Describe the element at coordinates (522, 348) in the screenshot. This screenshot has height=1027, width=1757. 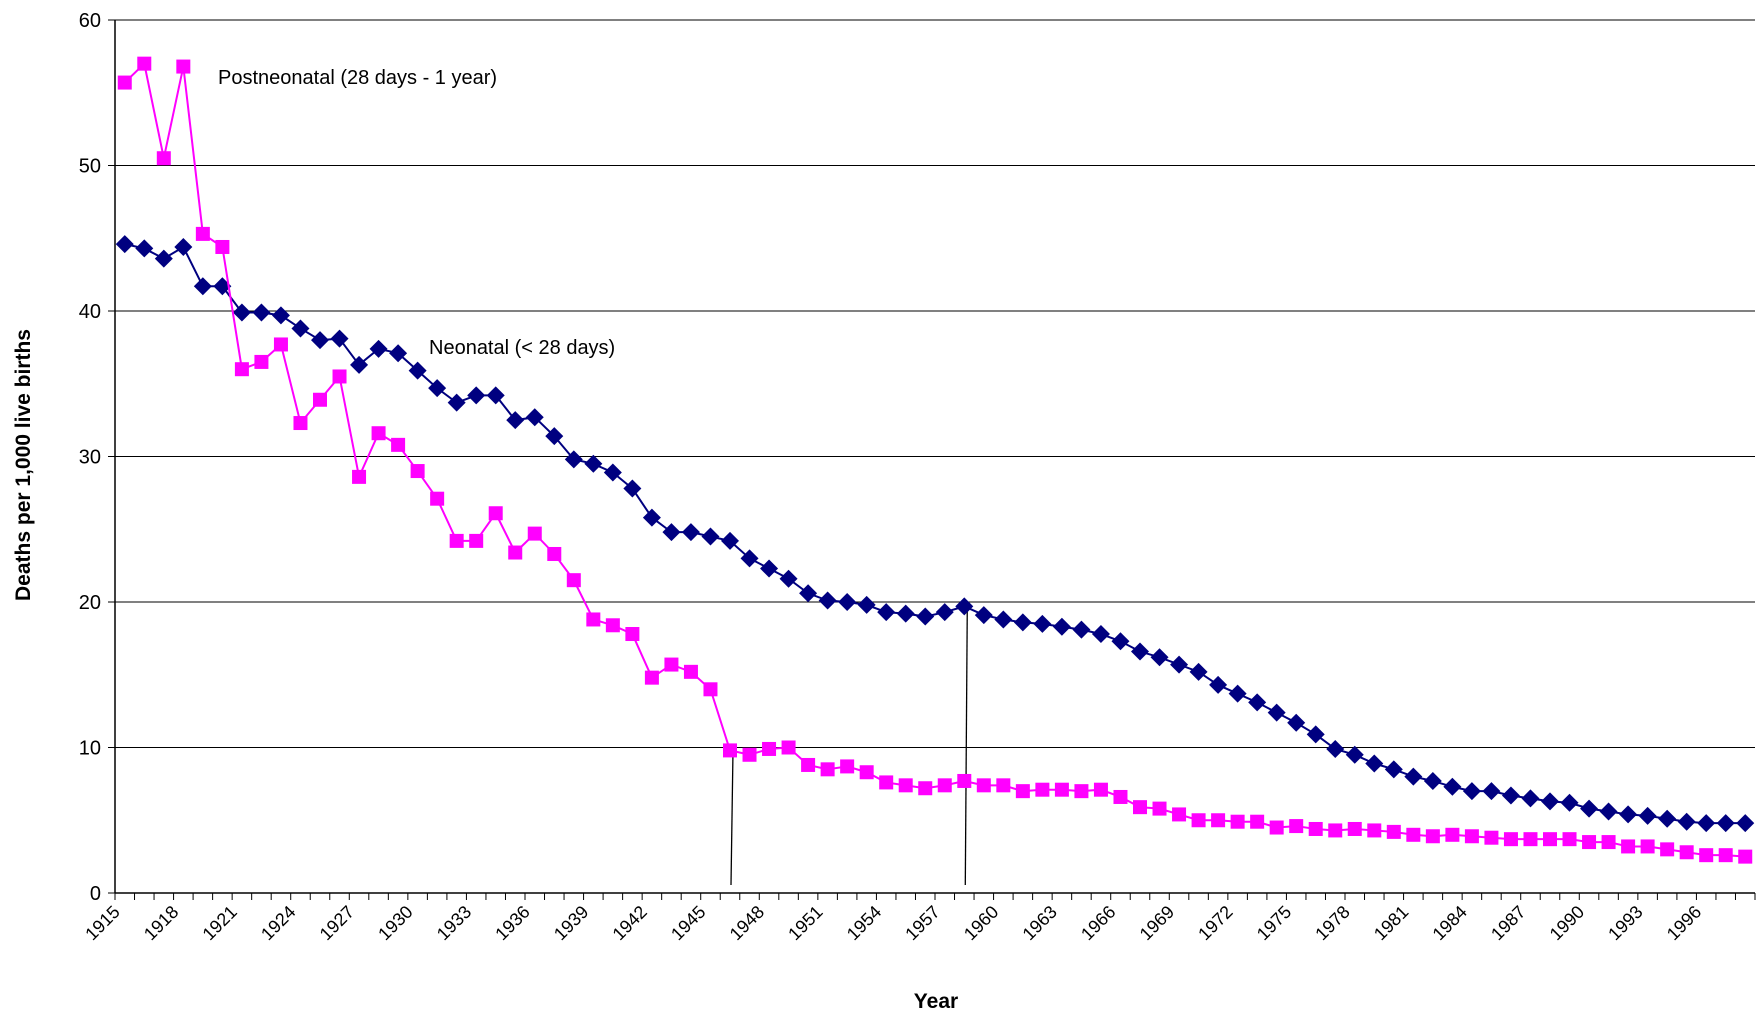
I see `annotation: Neonatal (< 28 days)` at that location.